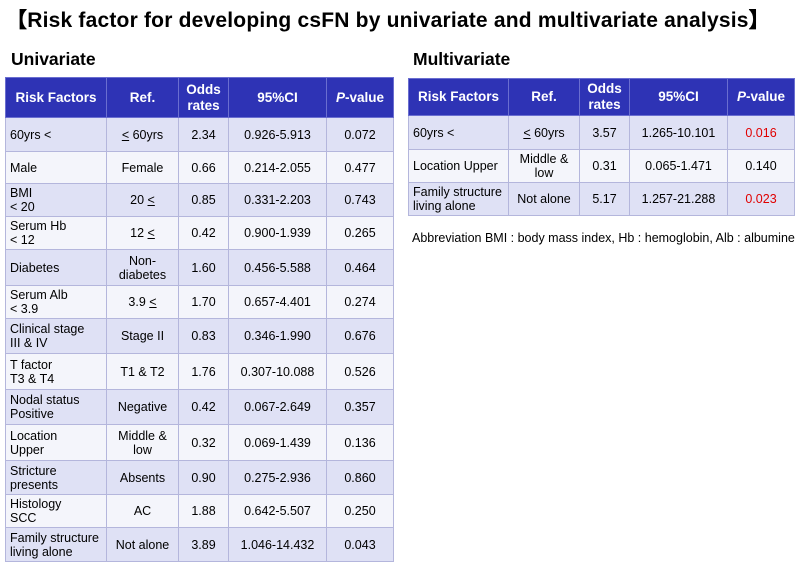 The image size is (800, 574). I want to click on reference-text: Female, so click(142, 167).